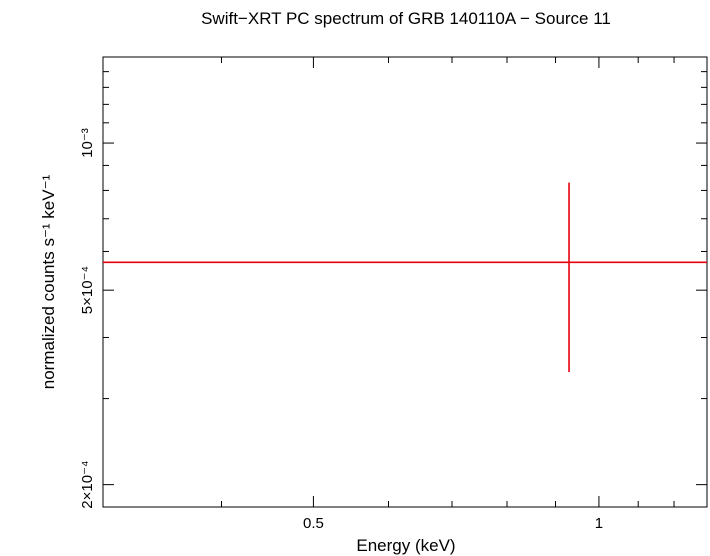  Describe the element at coordinates (599, 523) in the screenshot. I see `x-tick-label: 1` at that location.